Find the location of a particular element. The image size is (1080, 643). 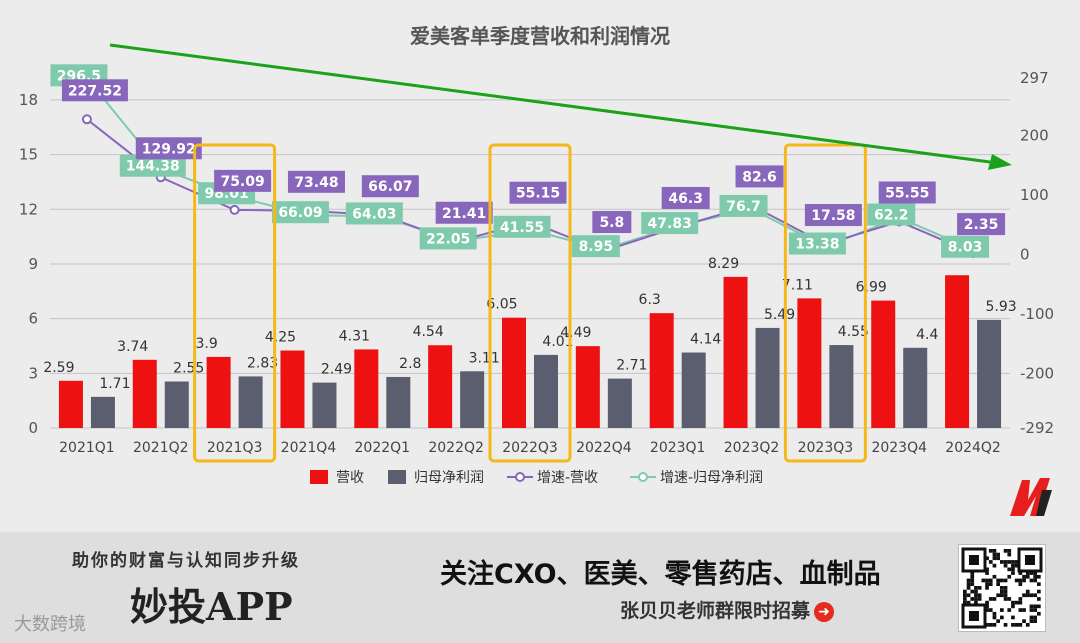

profit-growth-label: 41.55 is located at coordinates (522, 228).